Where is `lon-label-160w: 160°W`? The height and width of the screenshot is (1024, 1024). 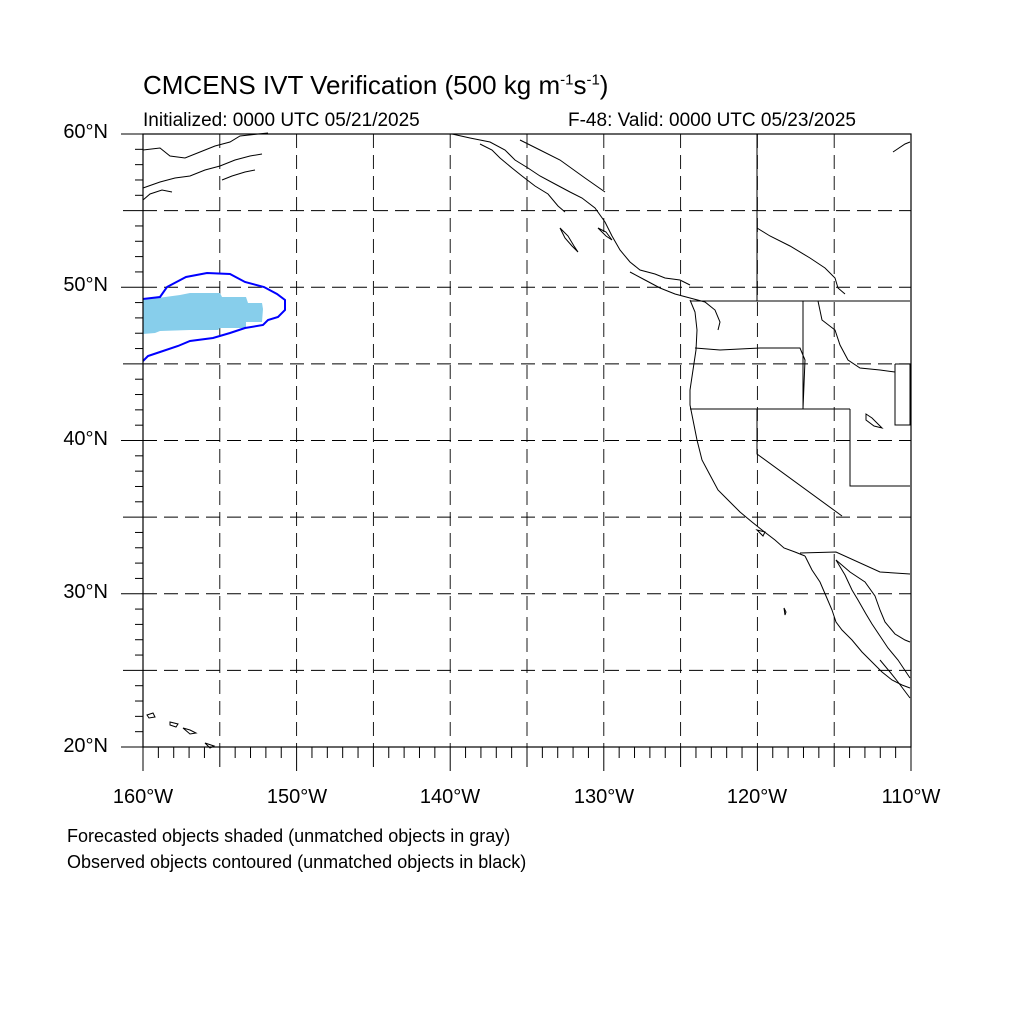
lon-label-160w: 160°W is located at coordinates (143, 797).